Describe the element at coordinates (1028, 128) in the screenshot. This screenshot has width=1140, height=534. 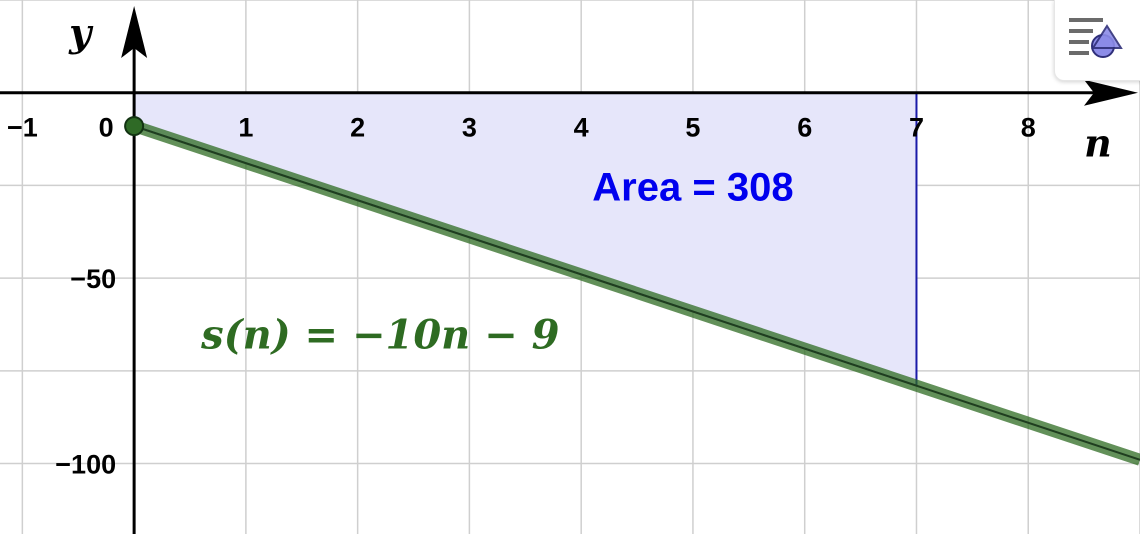
I see `x-tick-label: 8` at that location.